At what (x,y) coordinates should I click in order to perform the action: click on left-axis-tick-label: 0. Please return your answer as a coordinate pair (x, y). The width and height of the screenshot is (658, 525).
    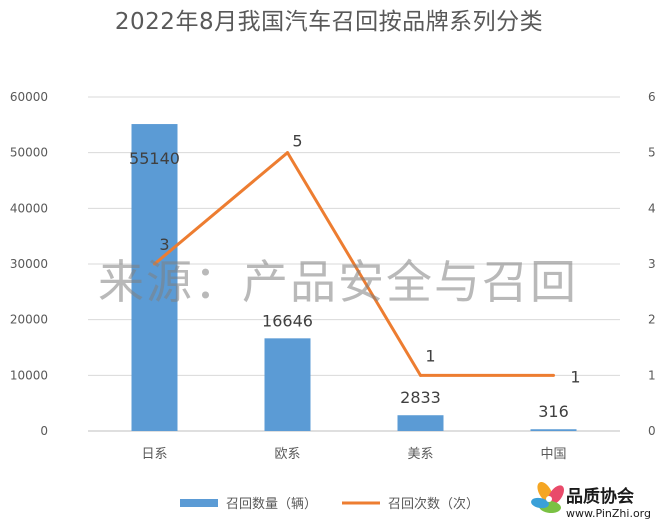
    Looking at the image, I should click on (44, 431).